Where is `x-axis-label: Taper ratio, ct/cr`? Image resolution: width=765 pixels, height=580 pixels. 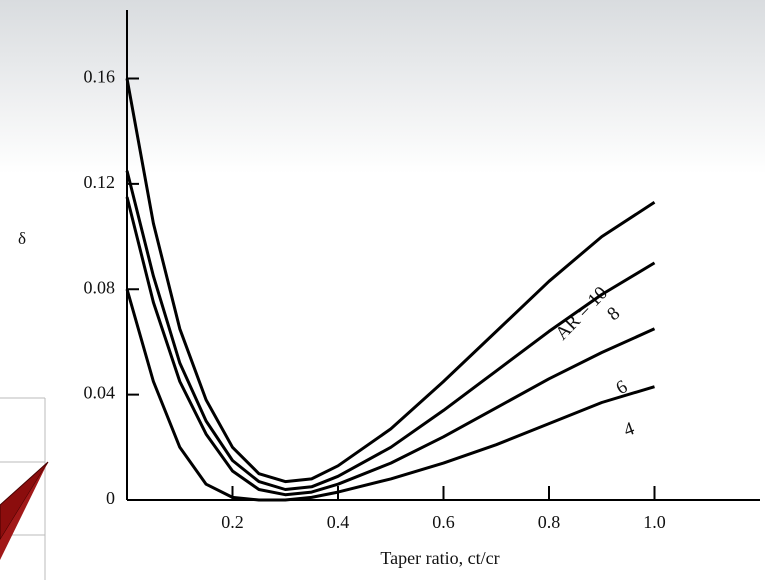
x-axis-label: Taper ratio, ct/cr is located at coordinates (439, 558).